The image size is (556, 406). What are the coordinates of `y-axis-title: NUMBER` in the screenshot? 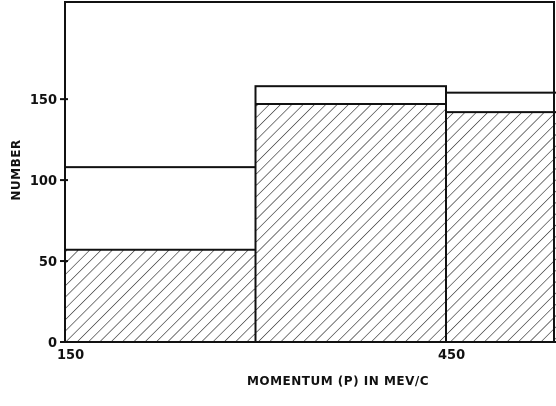 It's located at (16, 169).